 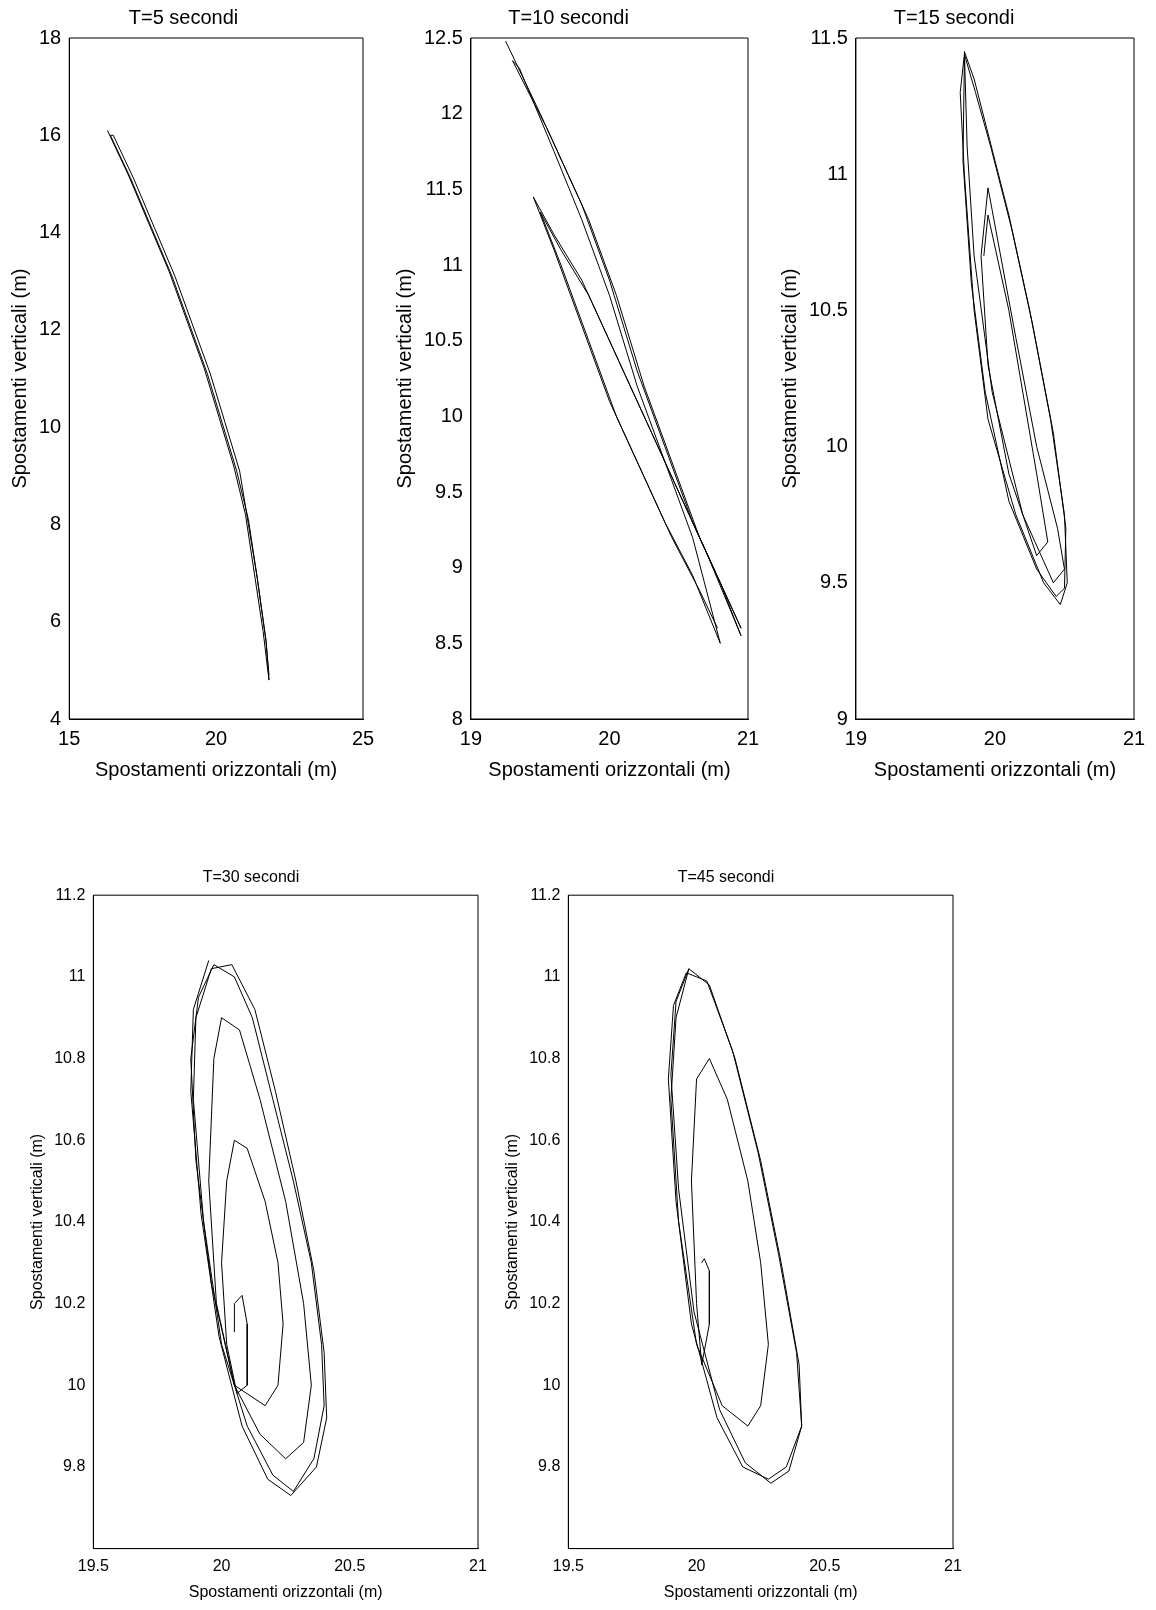 I want to click on x-tick-label: 25, so click(x=363, y=737).